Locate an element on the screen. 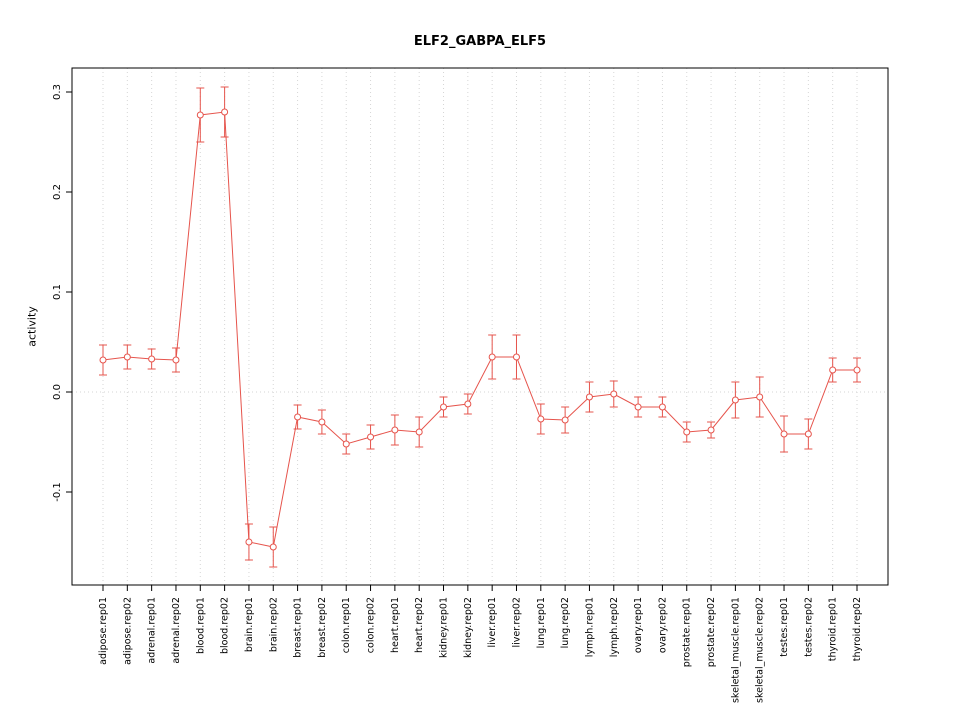  svg-text: breast.rep01 is located at coordinates (298, 627).